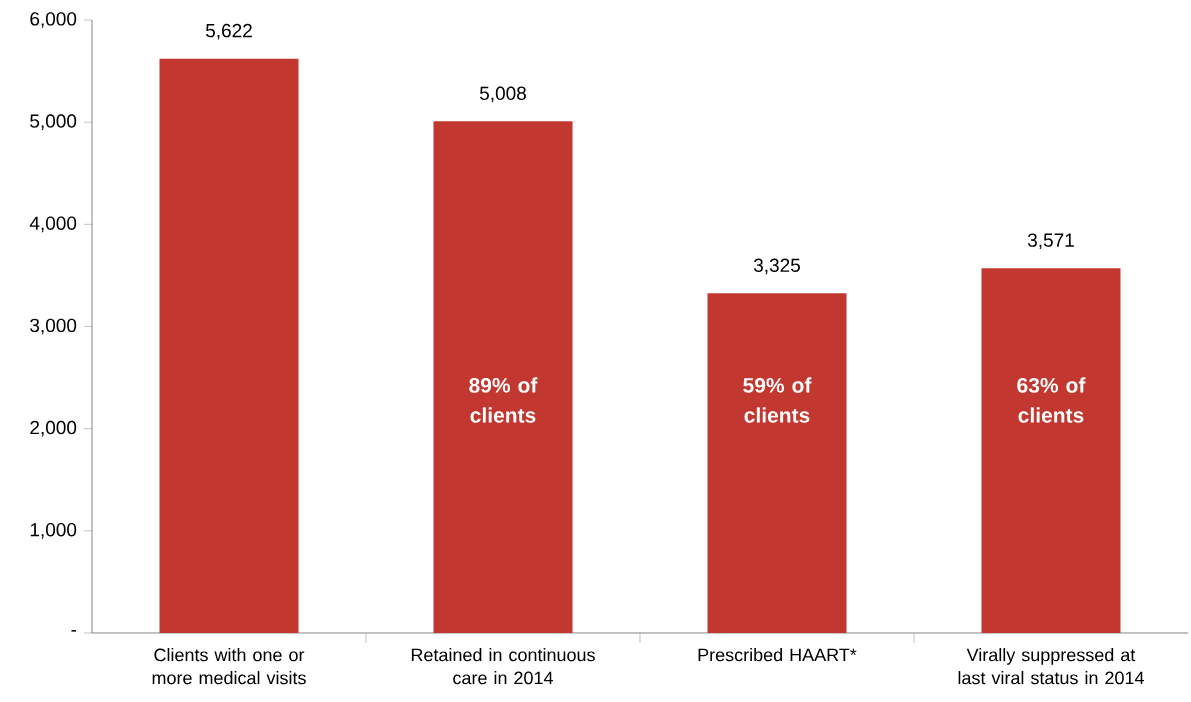  Describe the element at coordinates (53, 224) in the screenshot. I see `y-tick-label: 4,000` at that location.